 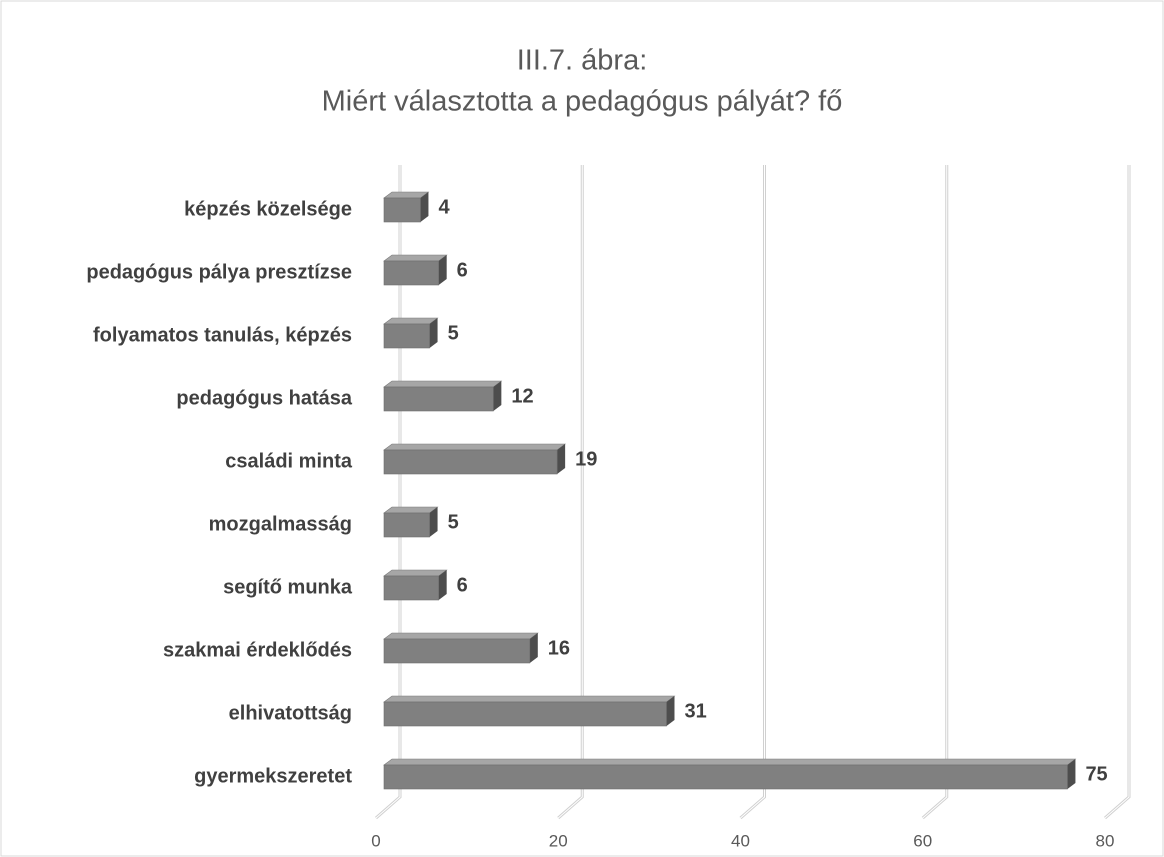 What do you see at coordinates (559, 648) in the screenshot?
I see `data-label: 16` at bounding box center [559, 648].